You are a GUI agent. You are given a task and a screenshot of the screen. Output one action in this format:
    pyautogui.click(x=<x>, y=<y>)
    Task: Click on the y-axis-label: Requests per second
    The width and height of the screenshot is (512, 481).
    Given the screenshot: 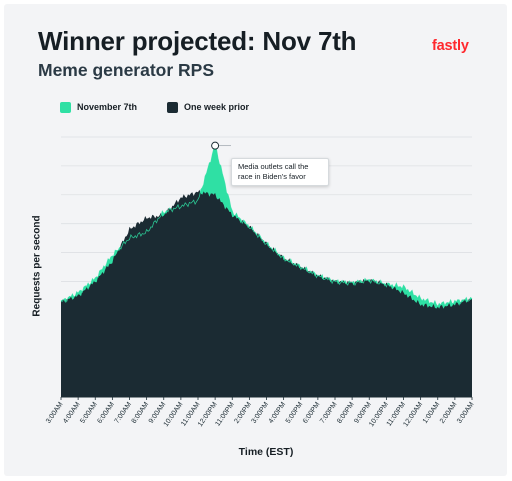 What is the action you would take?
    pyautogui.click(x=37, y=266)
    